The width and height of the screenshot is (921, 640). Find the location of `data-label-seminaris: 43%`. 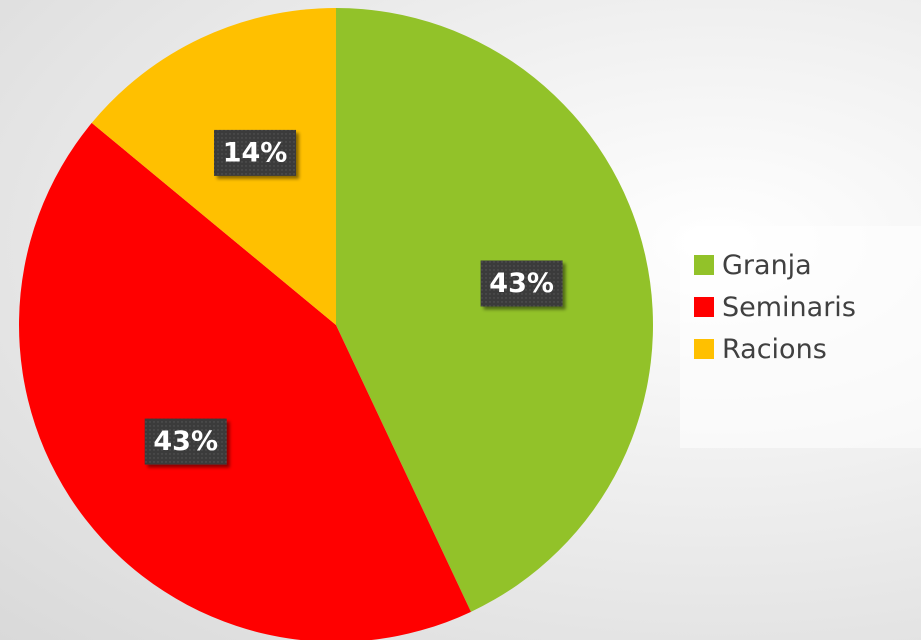

data-label-seminaris: 43% is located at coordinates (185, 441).